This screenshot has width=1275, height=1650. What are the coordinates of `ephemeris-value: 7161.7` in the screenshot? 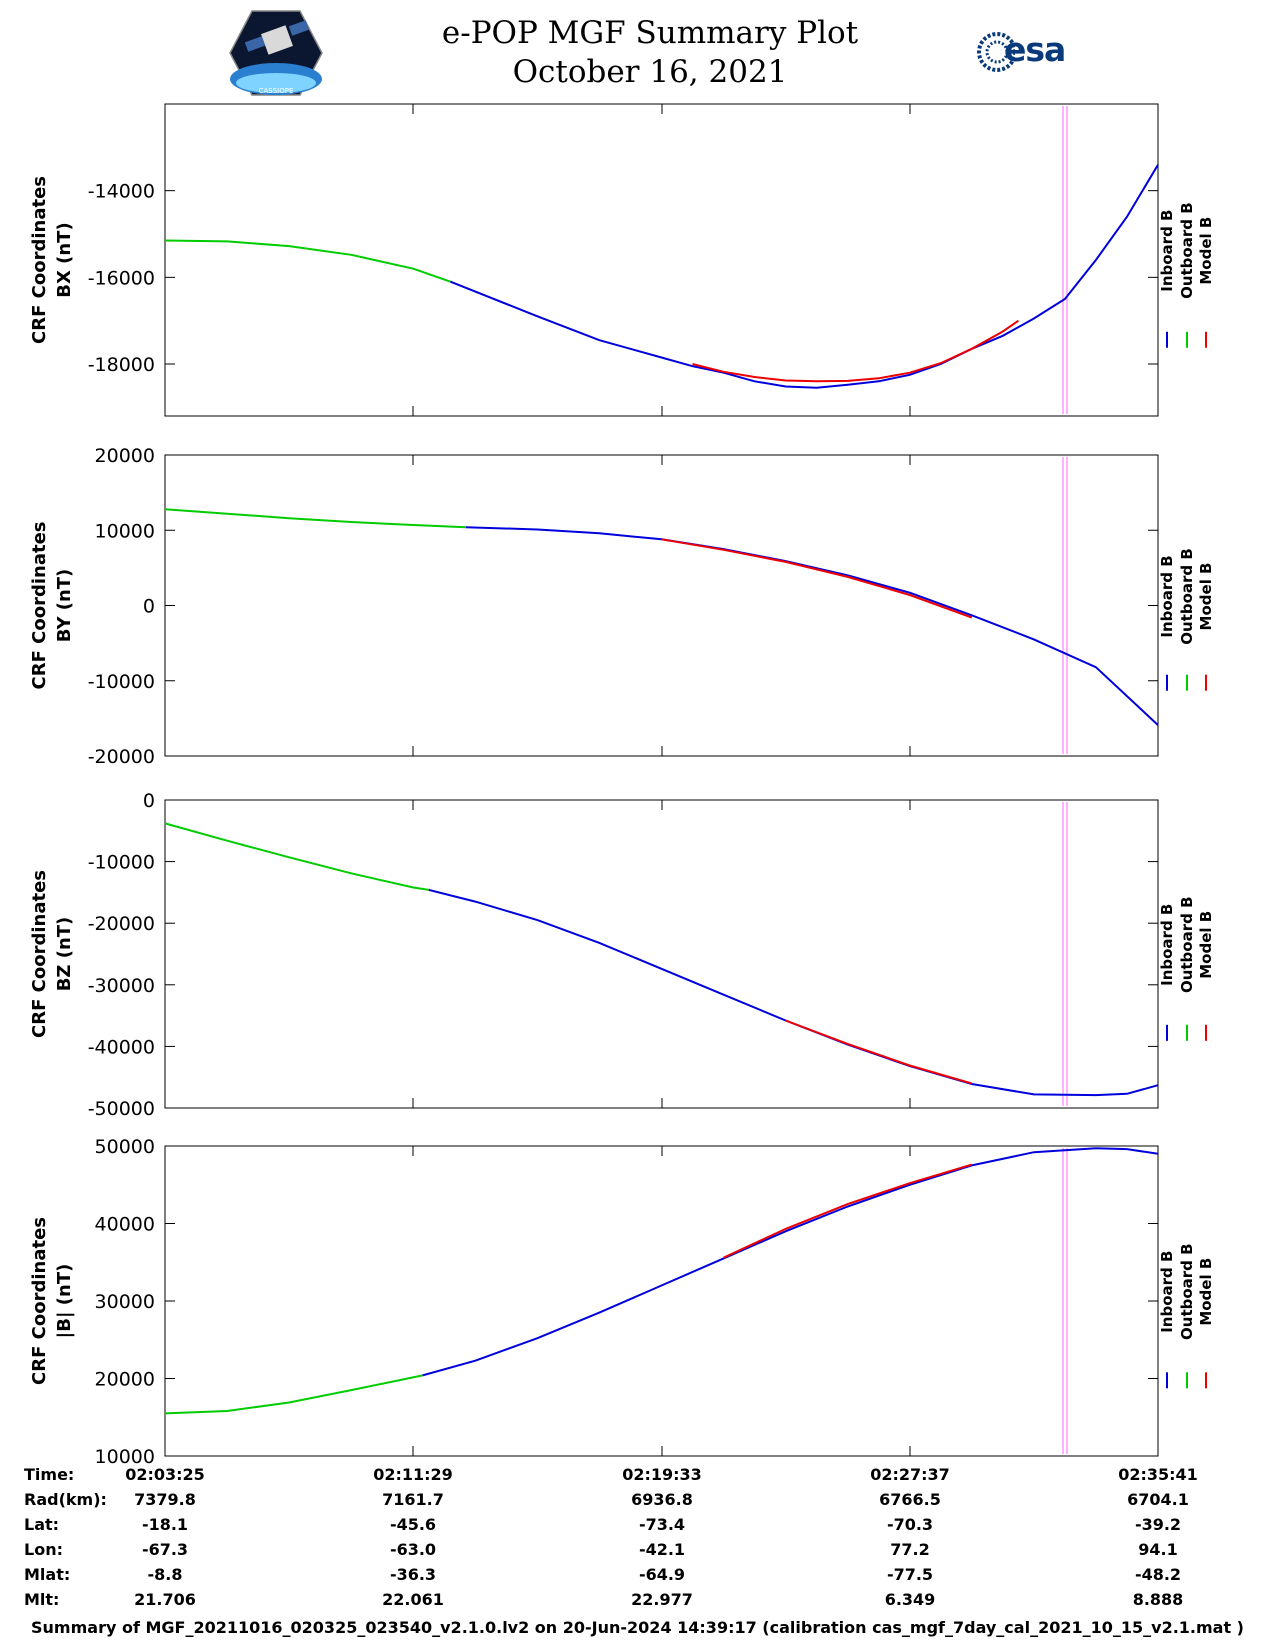 It's located at (413, 1499).